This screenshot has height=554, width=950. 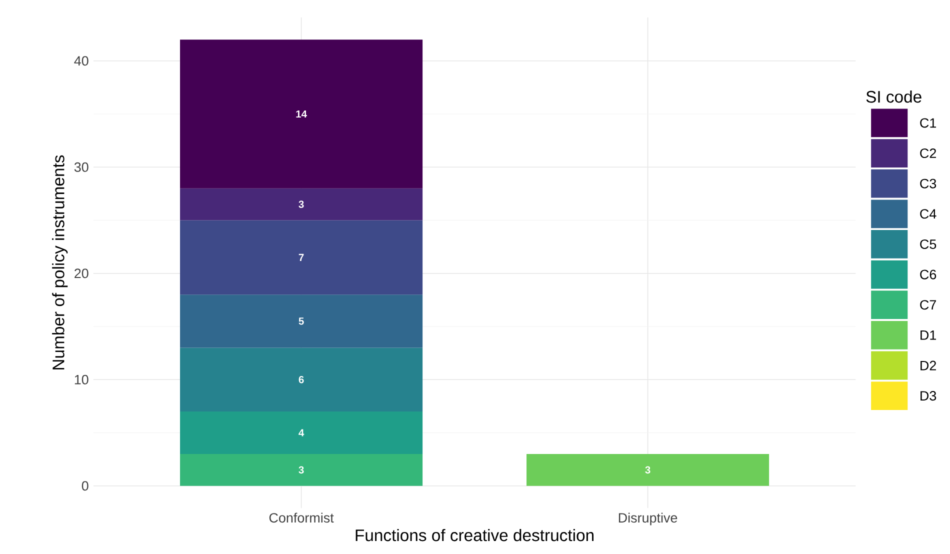 I want to click on data-label: 6, so click(x=301, y=380).